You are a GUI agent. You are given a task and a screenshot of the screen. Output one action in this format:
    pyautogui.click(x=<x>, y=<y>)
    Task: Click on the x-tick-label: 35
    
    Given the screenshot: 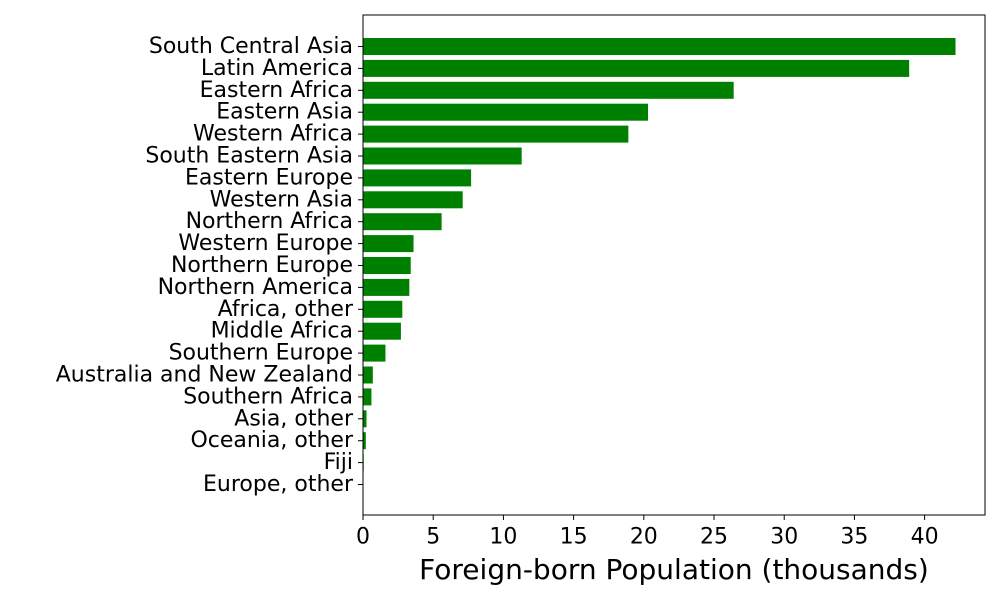 What is the action you would take?
    pyautogui.click(x=854, y=537)
    